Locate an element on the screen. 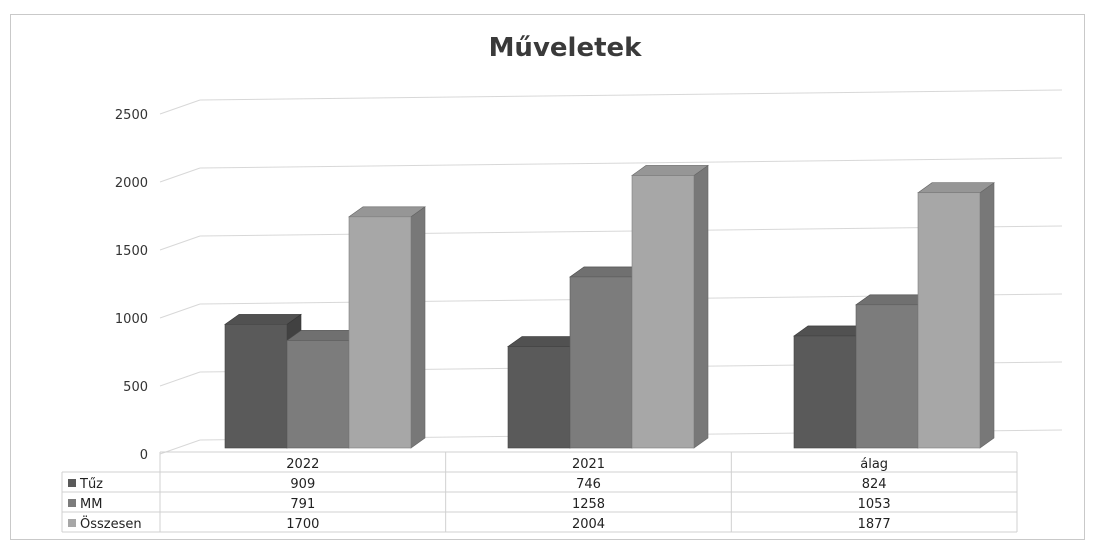 Image resolution: width=1095 pixels, height=546 pixels. bar-Összesen-2022 is located at coordinates (387, 327).